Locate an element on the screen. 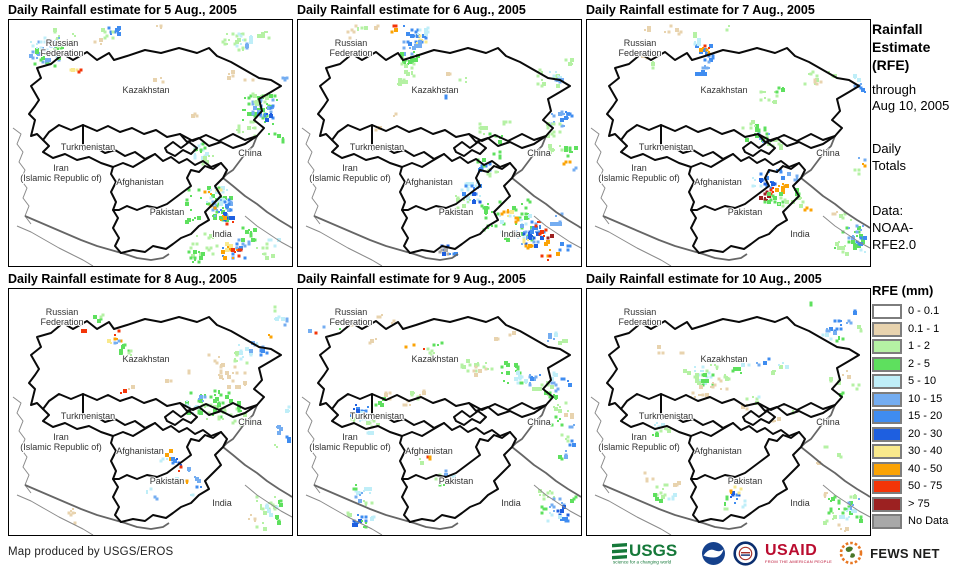 The width and height of the screenshot is (965, 570). panel-title: Daily Rainfall estimate for 6 Aug., 2005 is located at coordinates (411, 10).